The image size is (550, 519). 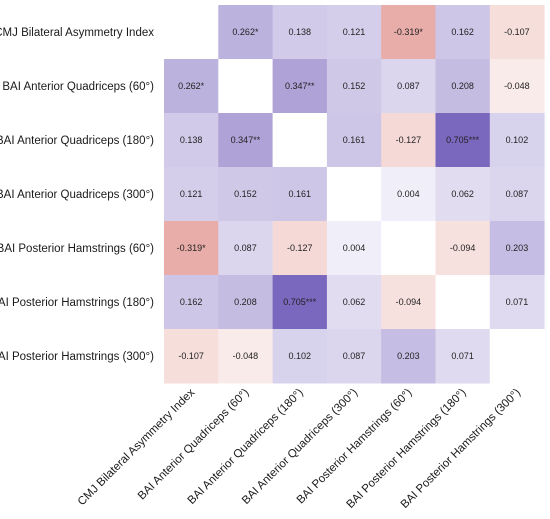 I want to click on cell-value-label: -0.094, so click(x=463, y=248).